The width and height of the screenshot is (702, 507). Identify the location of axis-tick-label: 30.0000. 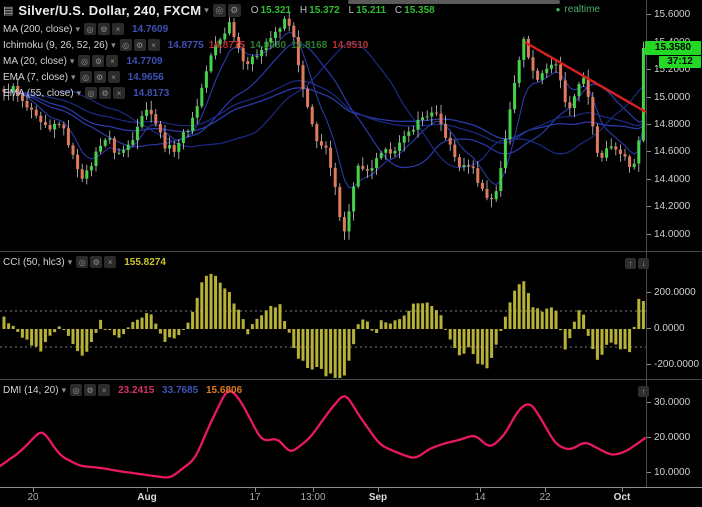
(668, 402).